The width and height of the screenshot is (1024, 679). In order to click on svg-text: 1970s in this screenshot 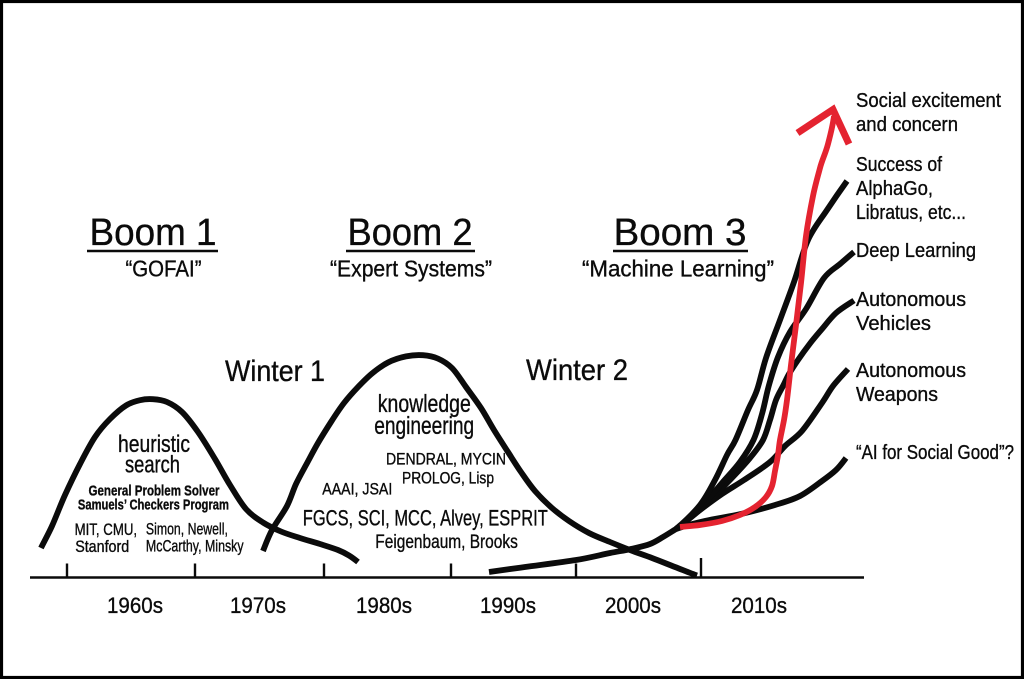, I will do `click(258, 605)`.